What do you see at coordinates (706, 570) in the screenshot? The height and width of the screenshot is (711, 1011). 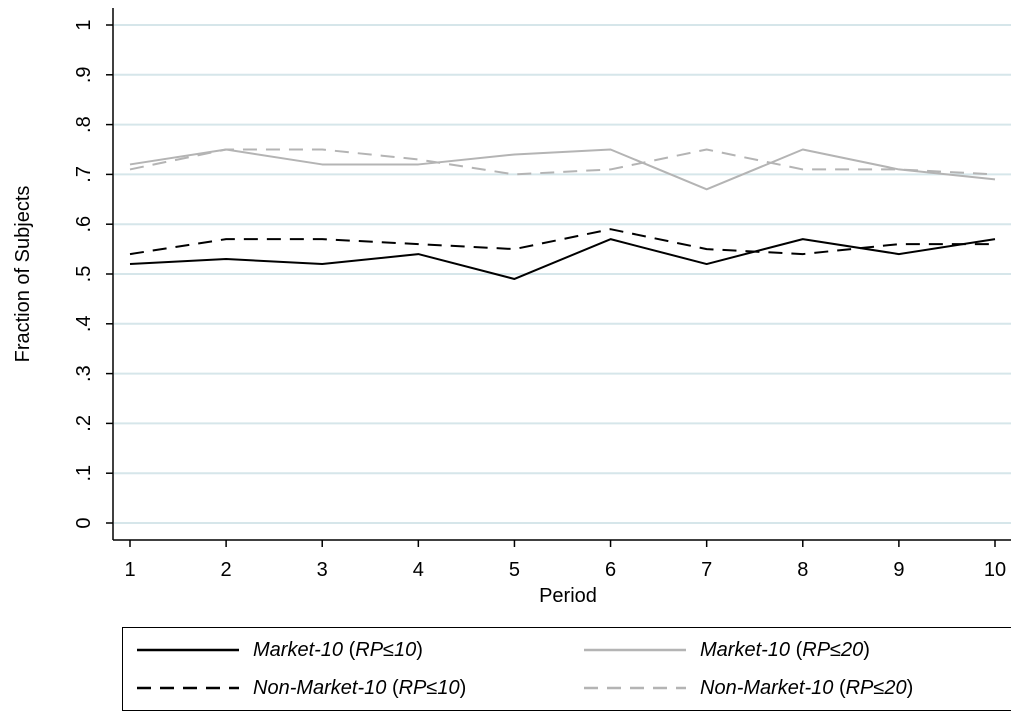 I see `x-tick-label: 7` at bounding box center [706, 570].